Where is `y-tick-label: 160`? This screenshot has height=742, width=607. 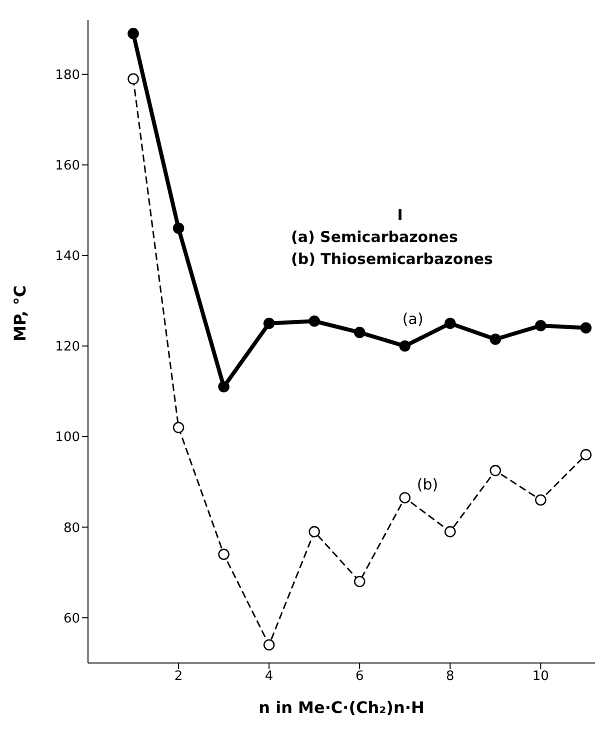
y-tick-label: 160 is located at coordinates (67, 166).